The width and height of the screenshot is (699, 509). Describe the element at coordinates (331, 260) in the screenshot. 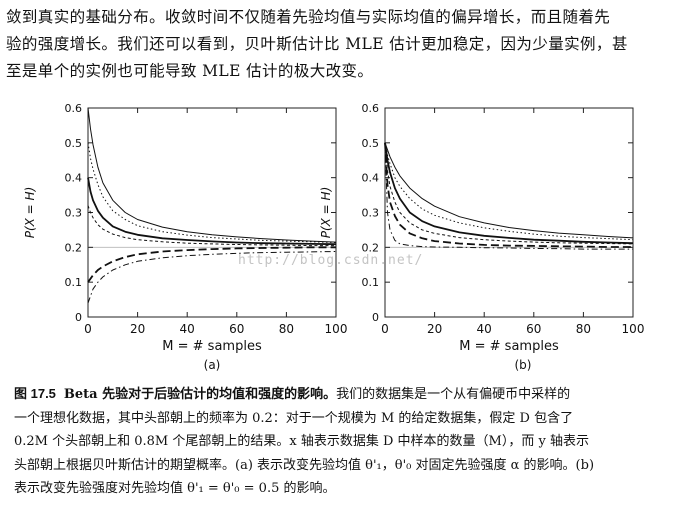

I see `watermark-text: http://blog.csdn.net/` at that location.